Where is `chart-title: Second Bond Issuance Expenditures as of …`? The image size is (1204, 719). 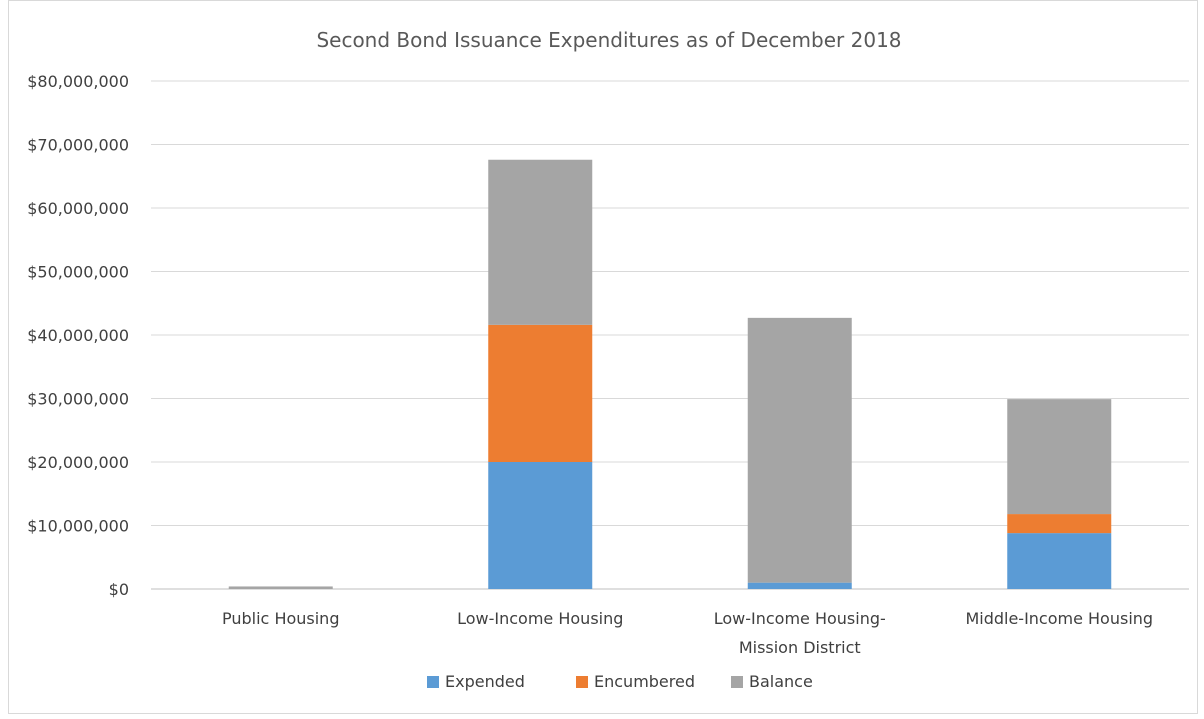 chart-title: Second Bond Issuance Expenditures as of … is located at coordinates (608, 40).